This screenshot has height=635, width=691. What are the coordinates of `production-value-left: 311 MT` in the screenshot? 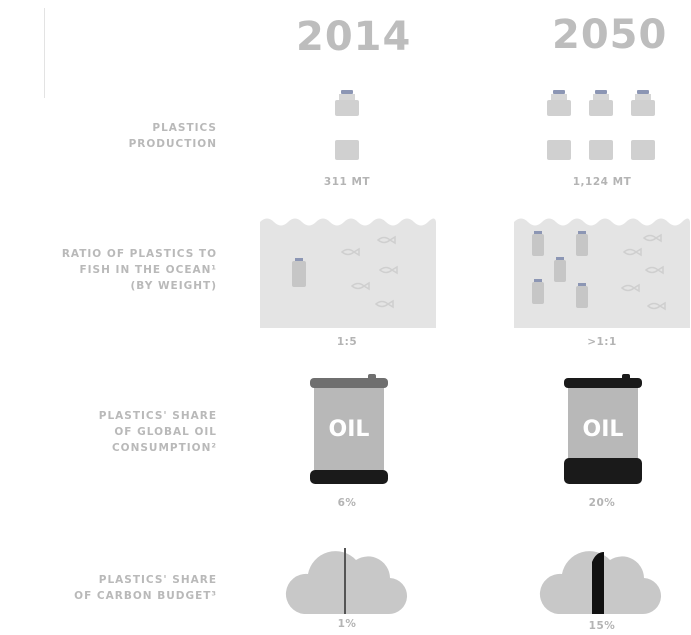 It's located at (347, 182).